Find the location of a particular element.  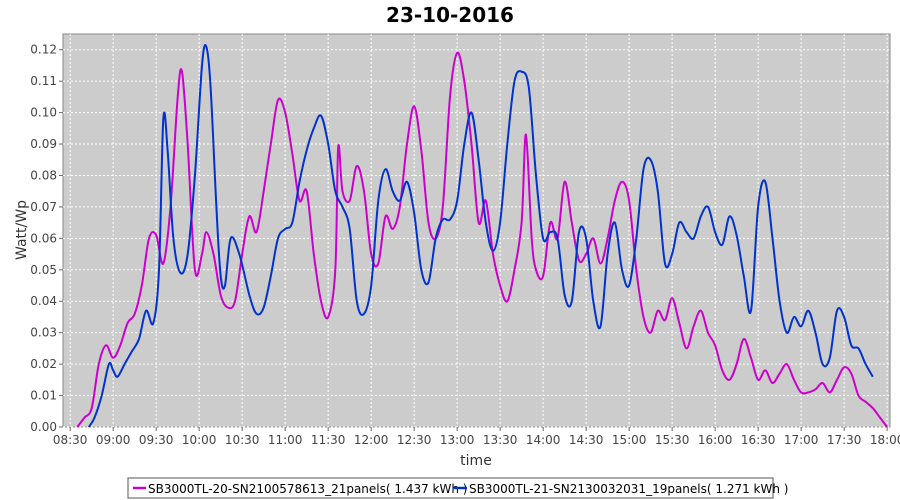

y-tick-label: 0.02 is located at coordinates (43, 364).